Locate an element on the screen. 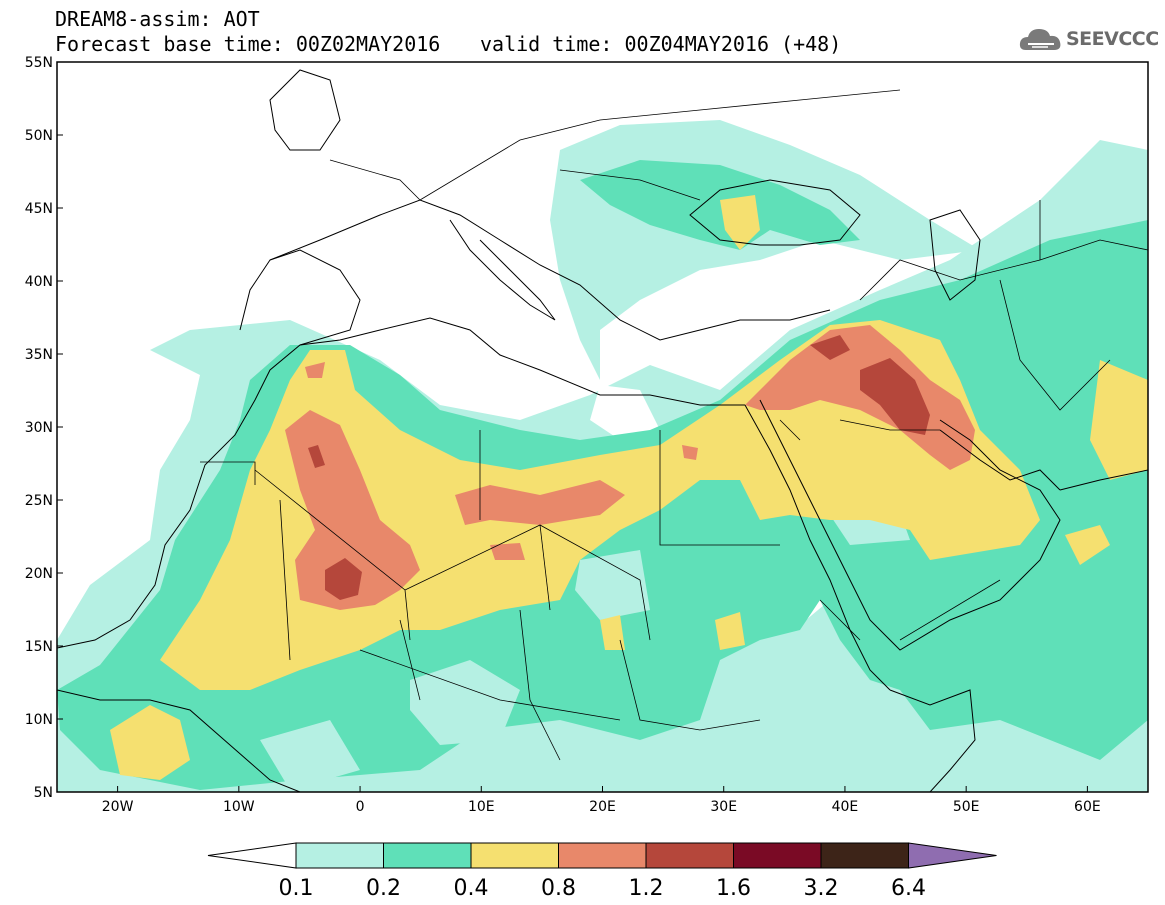  lat-label: 50N is located at coordinates (39, 136).